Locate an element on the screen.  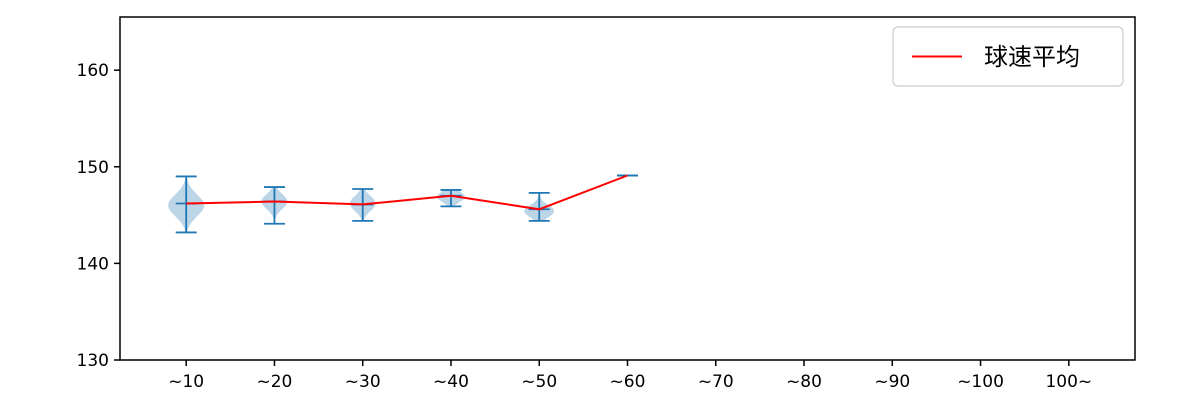
x-axis: ~10 ~20 ~30 ~40 ~50 ~60 ~70 ~80 ~90 ~100 100~ is located at coordinates (630, 376).